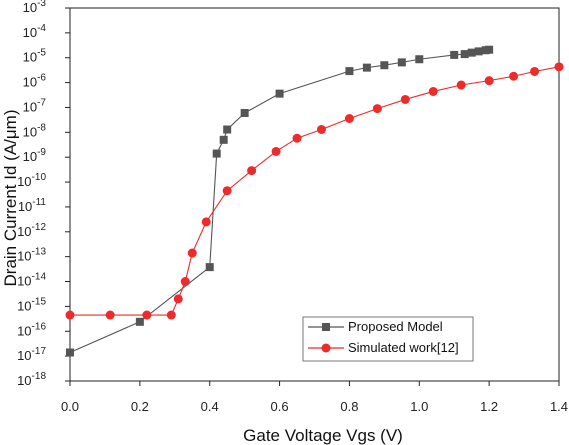 The image size is (569, 445). What do you see at coordinates (280, 406) in the screenshot?
I see `x-tick-label: 0.6` at bounding box center [280, 406].